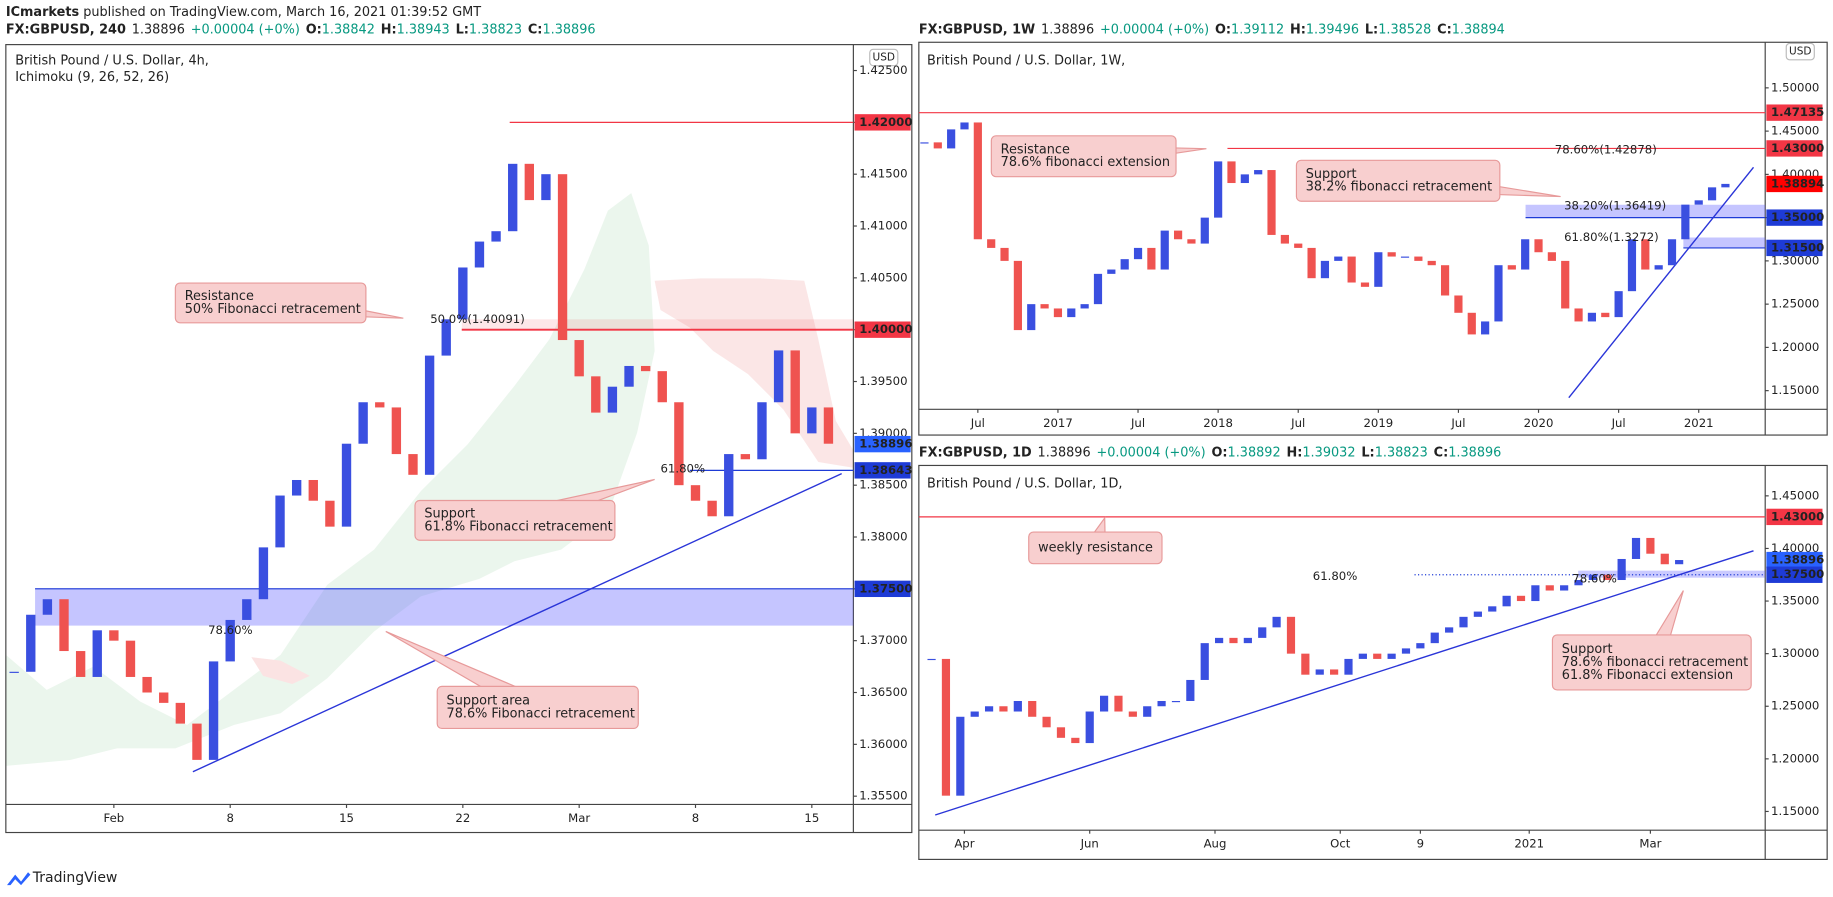 This screenshot has width=1833, height=897. I want to click on chart-title: British Pound / U.S. Dollar, 1D,, so click(1024, 484).